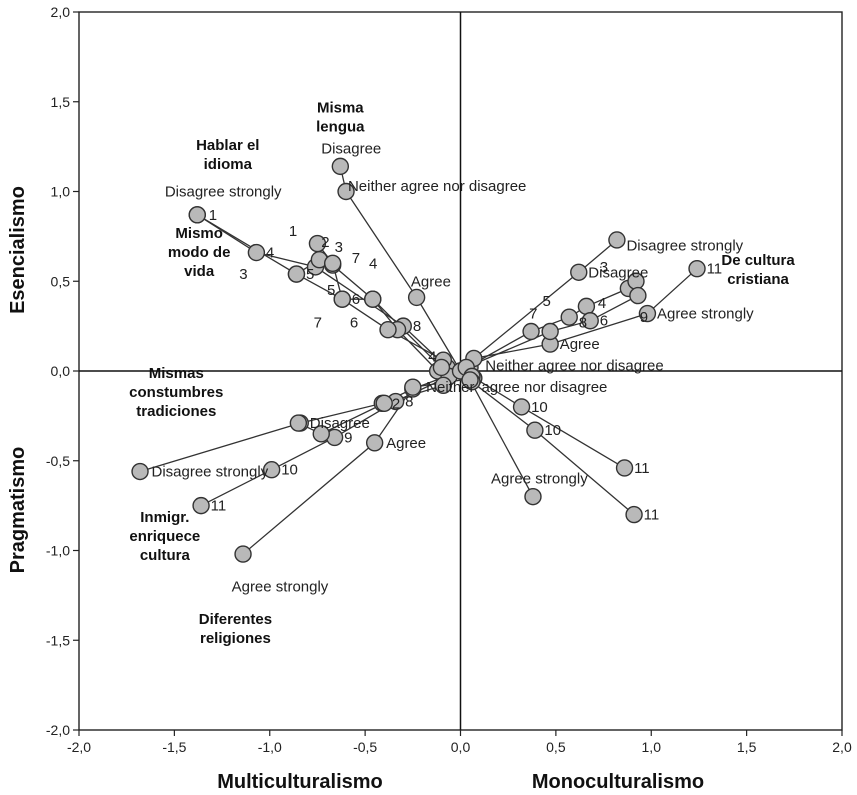  I want to click on x-axis-title-right: Monoculturalismo, so click(618, 782).